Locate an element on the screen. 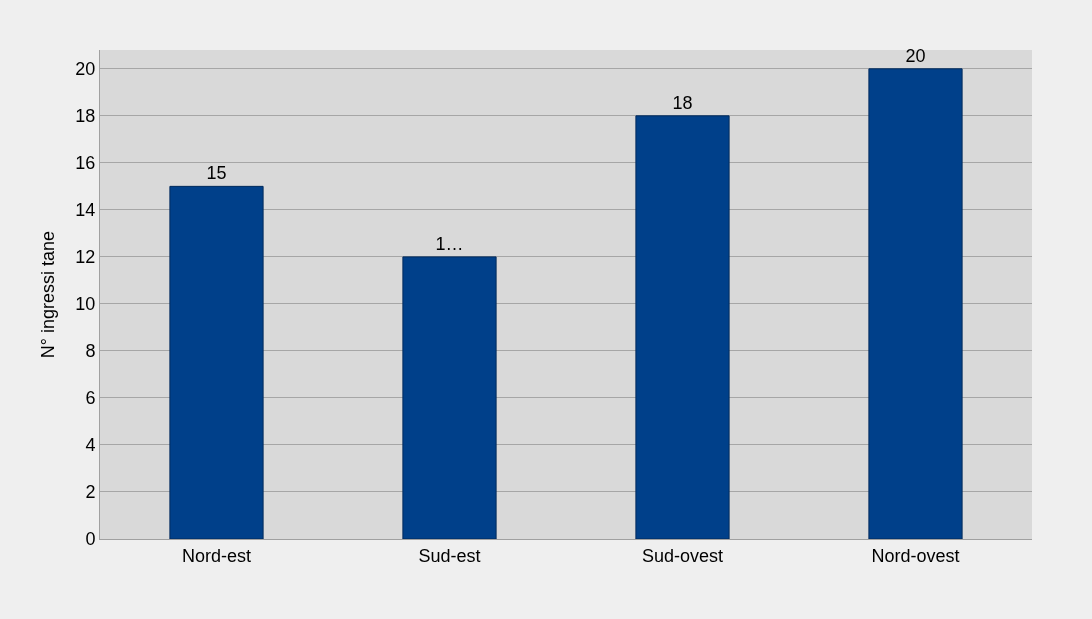 Image resolution: width=1092 pixels, height=619 pixels. data-label: 15 is located at coordinates (216, 173).